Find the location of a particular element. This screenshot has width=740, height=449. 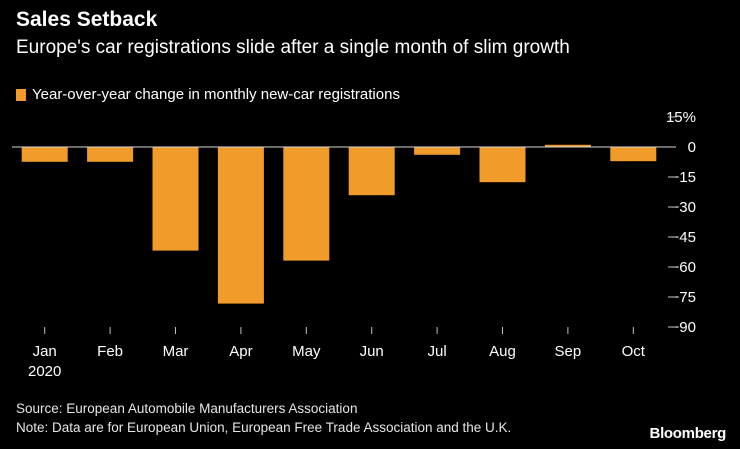

y-tick-label: −15 is located at coordinates (683, 177).